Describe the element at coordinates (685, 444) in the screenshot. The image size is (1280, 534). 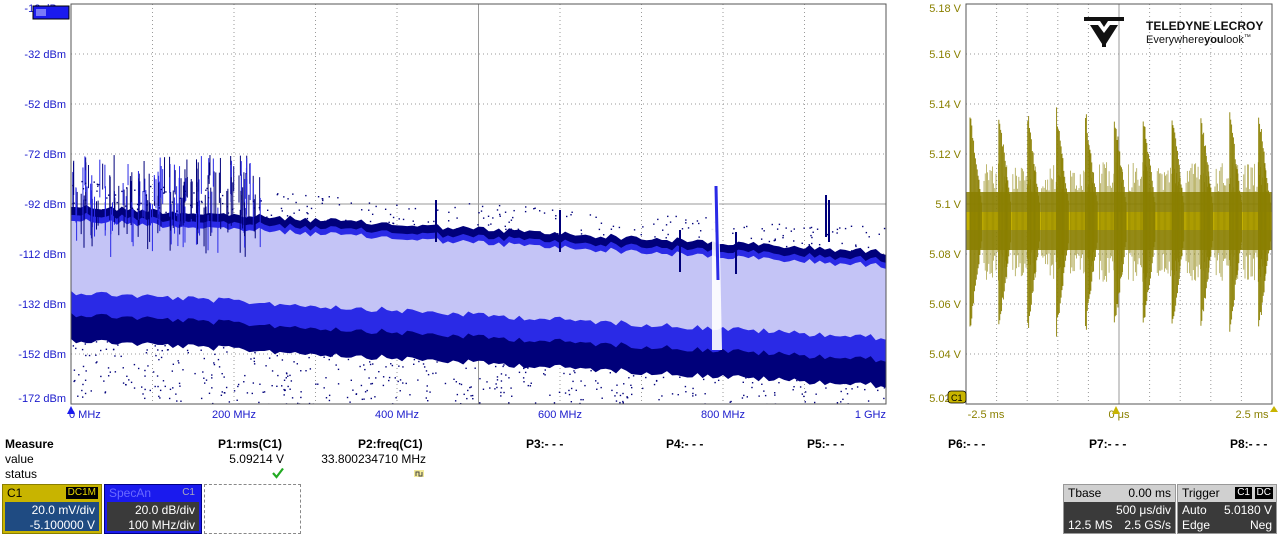
I see `param-p4-name: P4:- - -` at that location.